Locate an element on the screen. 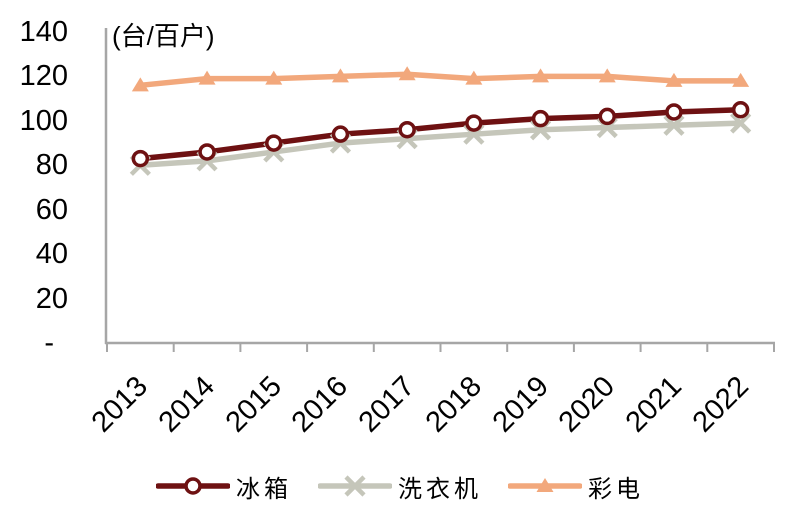 This screenshot has width=800, height=517. fridge-series-line is located at coordinates (440, 134).